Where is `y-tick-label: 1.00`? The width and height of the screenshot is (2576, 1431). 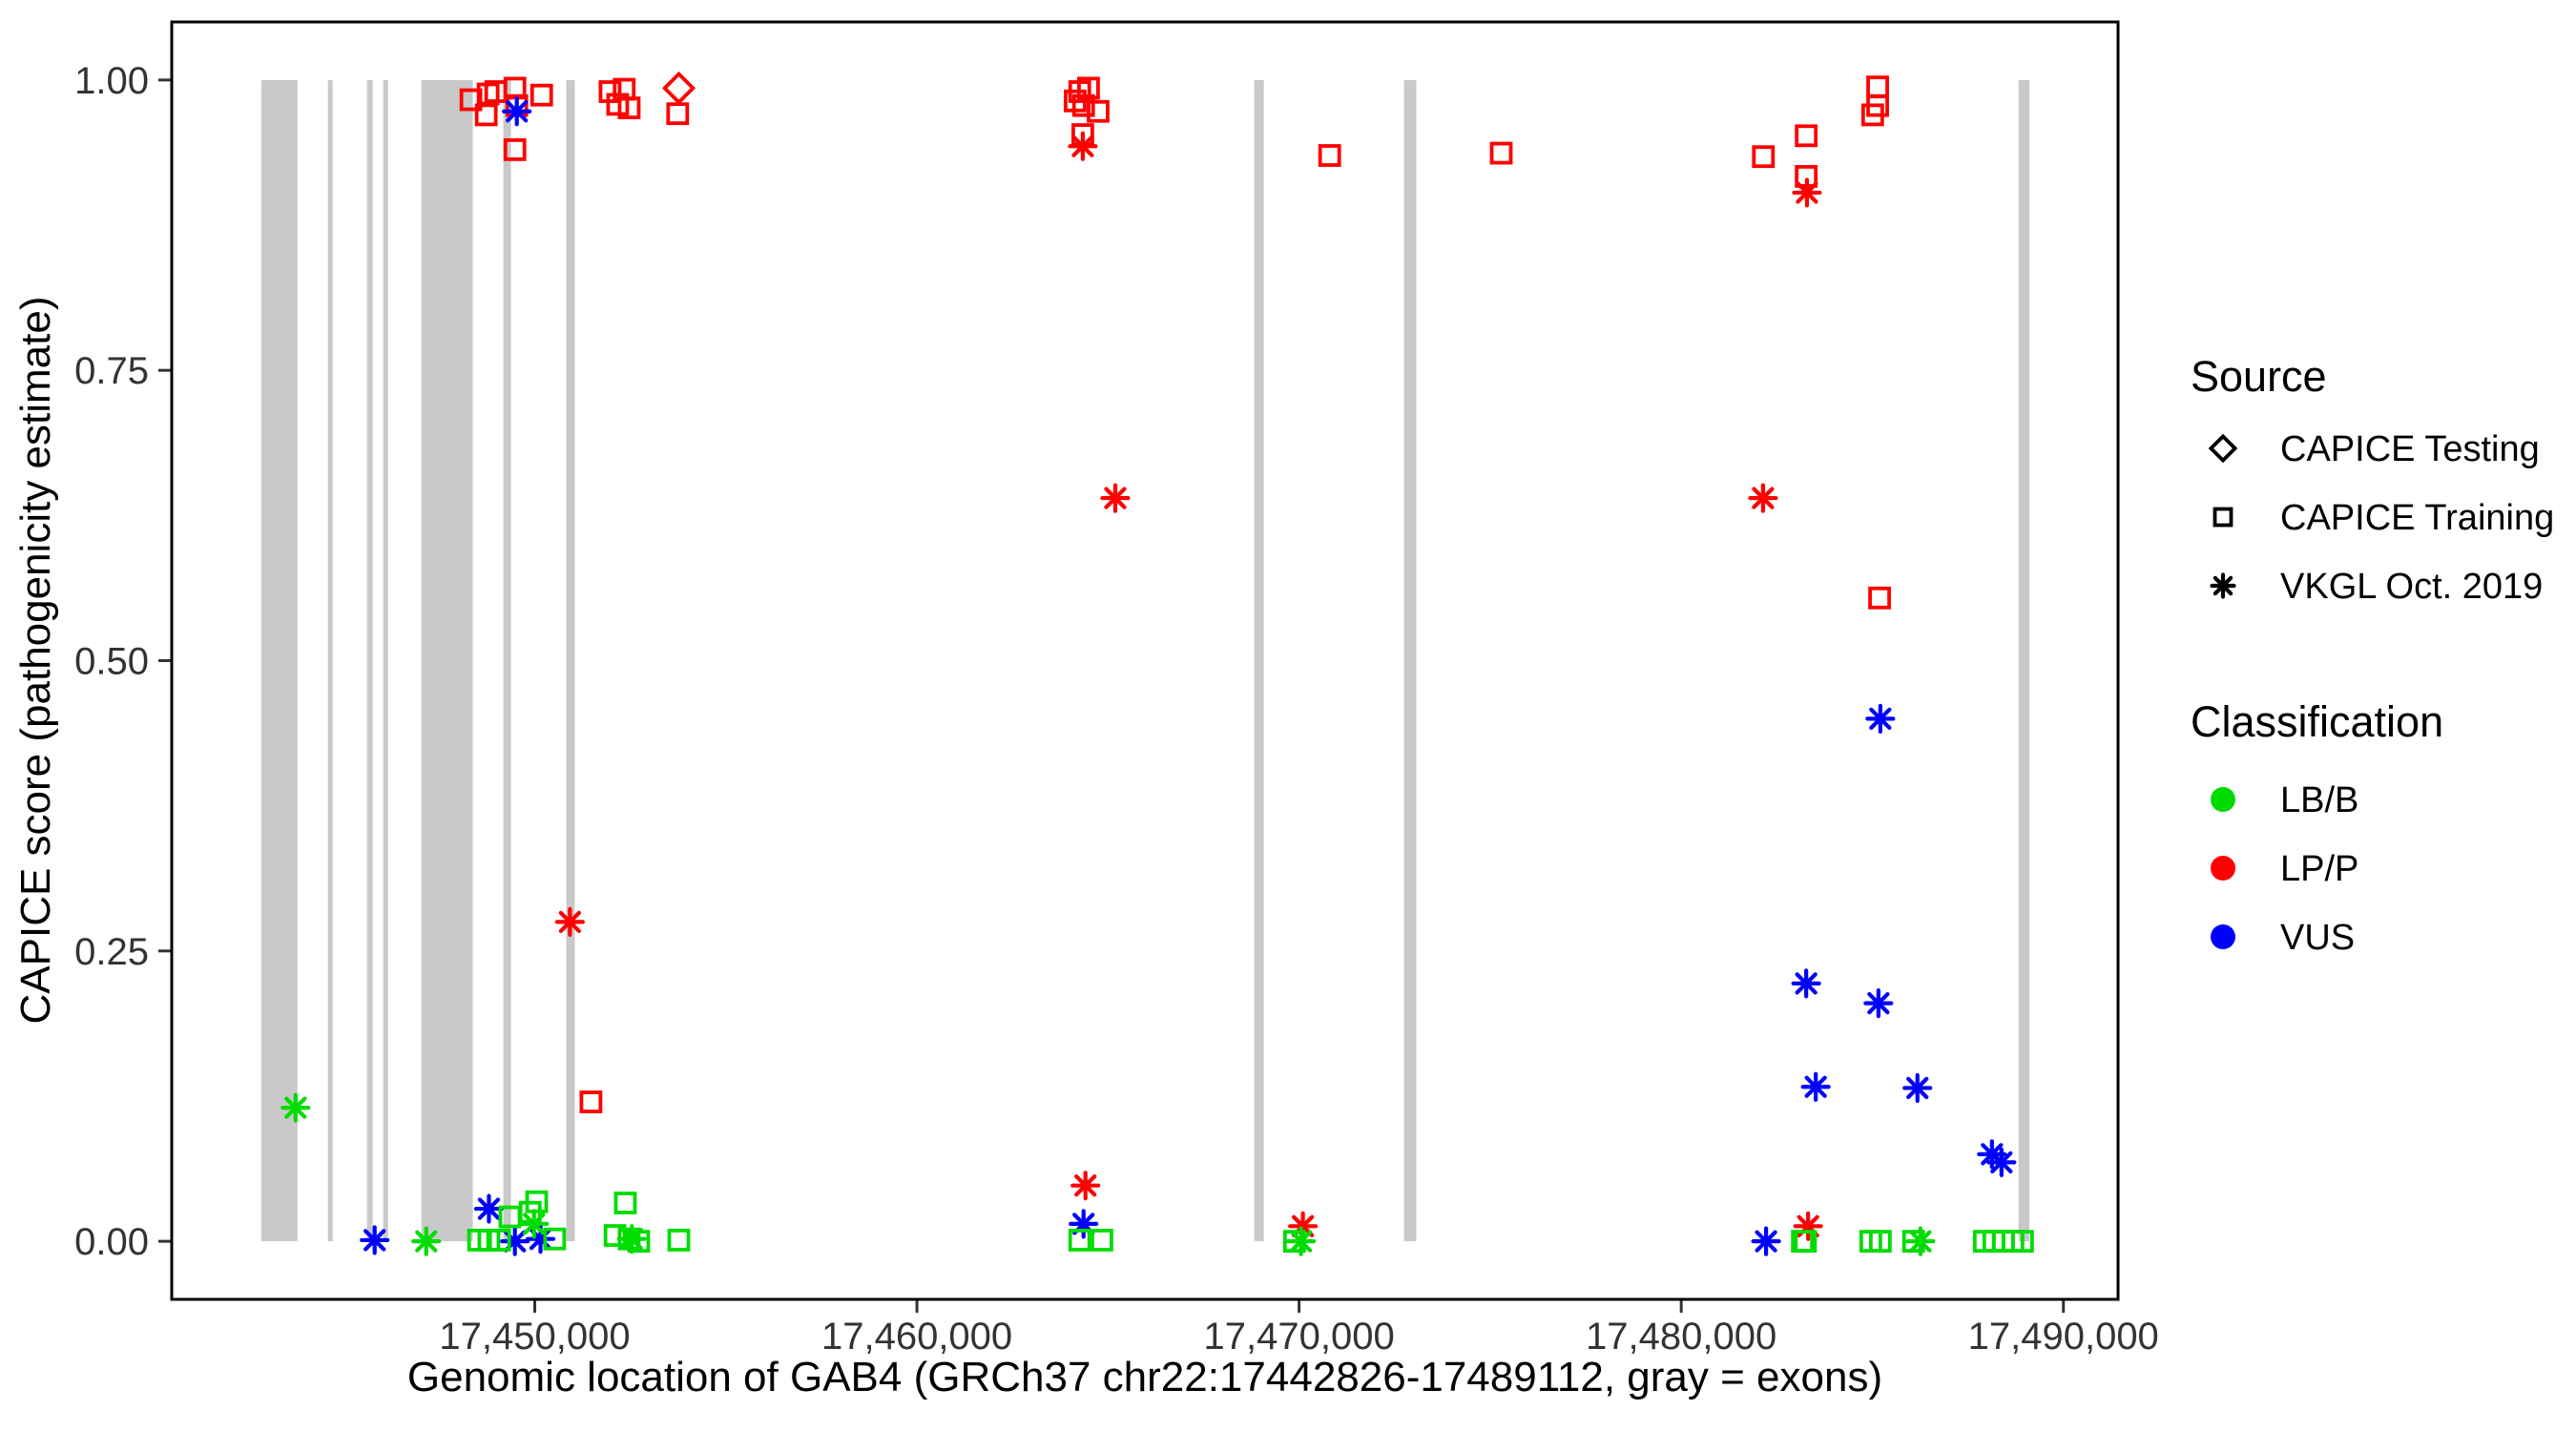 y-tick-label: 1.00 is located at coordinates (111, 81).